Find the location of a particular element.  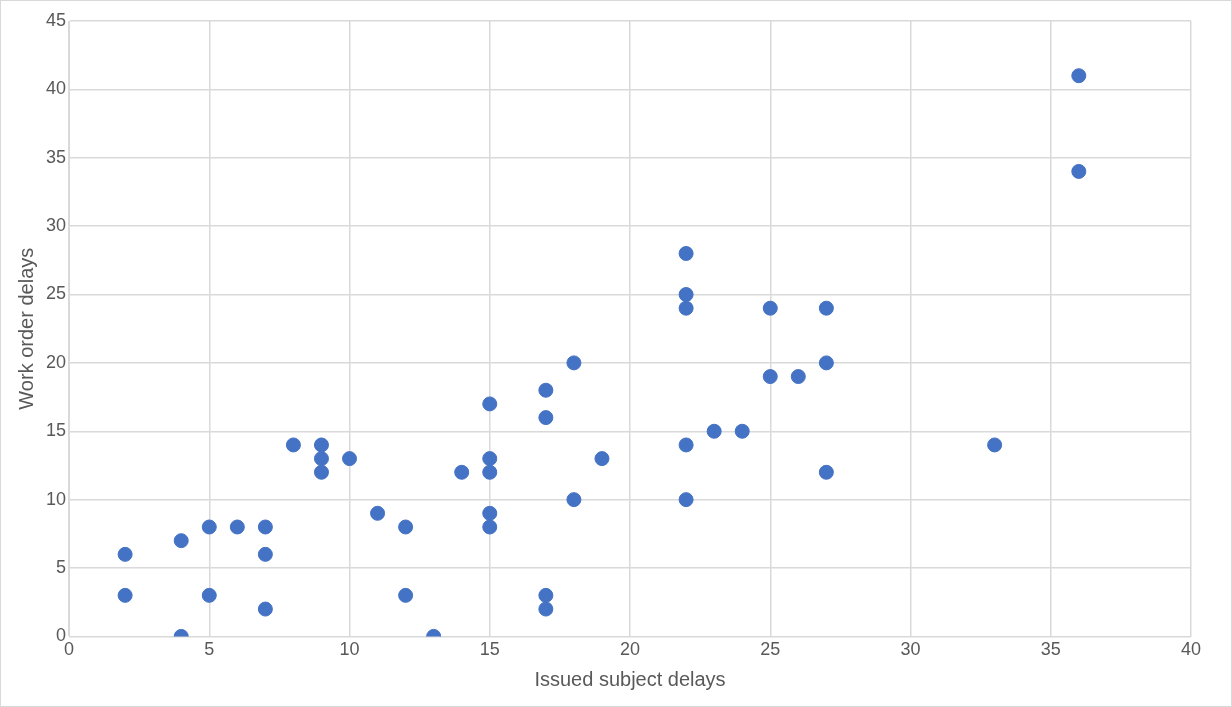

x-tick-label: 35 is located at coordinates (1050, 649).